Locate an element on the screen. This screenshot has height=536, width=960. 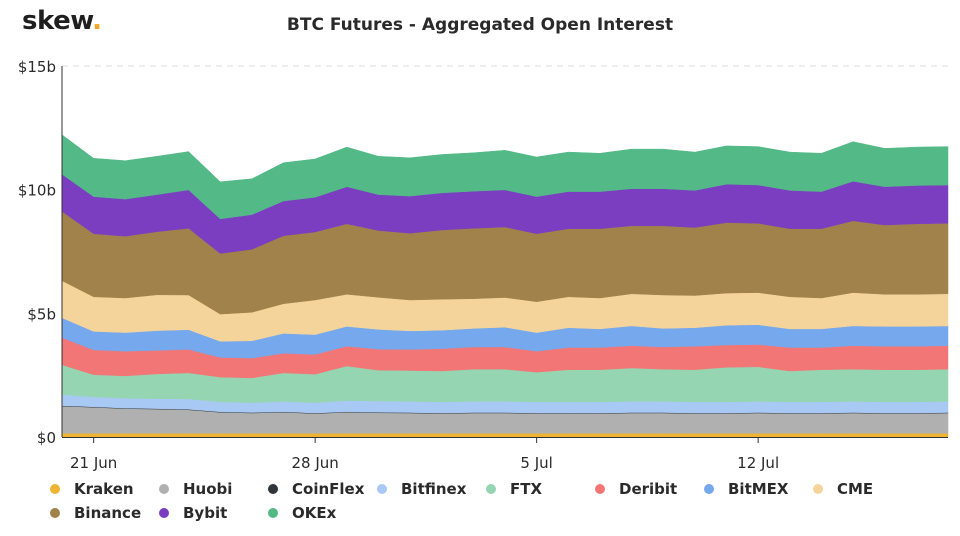
legend-item-kraken: Kraken is located at coordinates (104, 489).